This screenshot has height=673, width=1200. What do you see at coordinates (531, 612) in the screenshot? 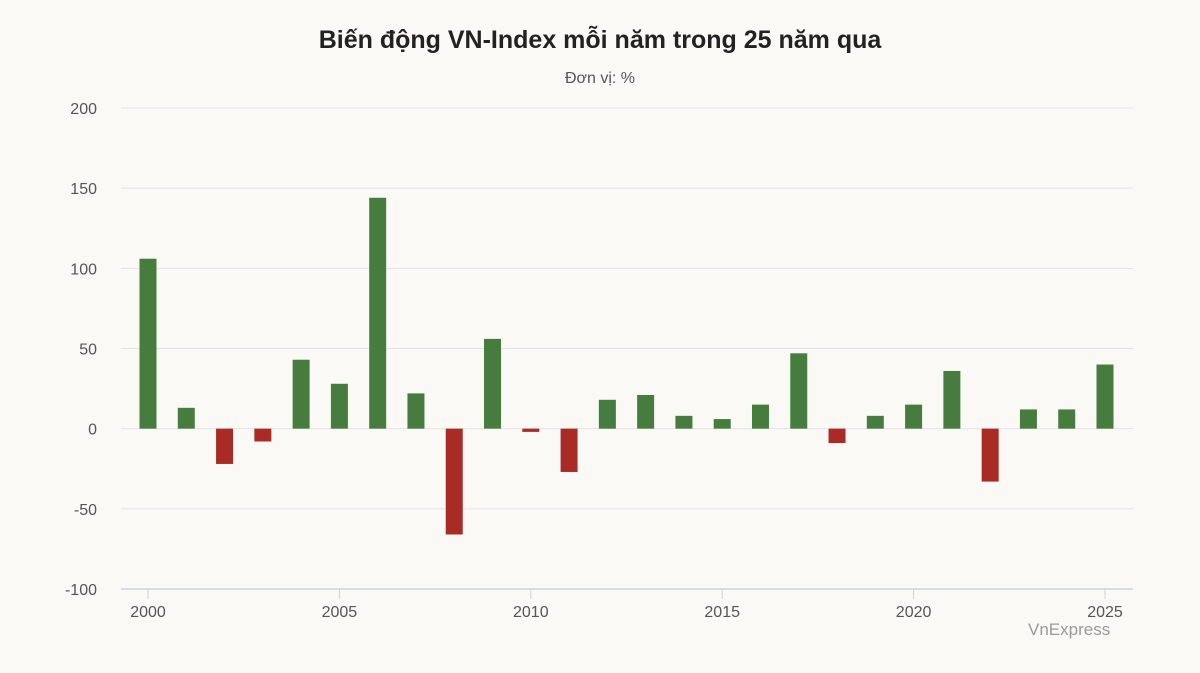
I see `x-tick-label: 2010` at bounding box center [531, 612].